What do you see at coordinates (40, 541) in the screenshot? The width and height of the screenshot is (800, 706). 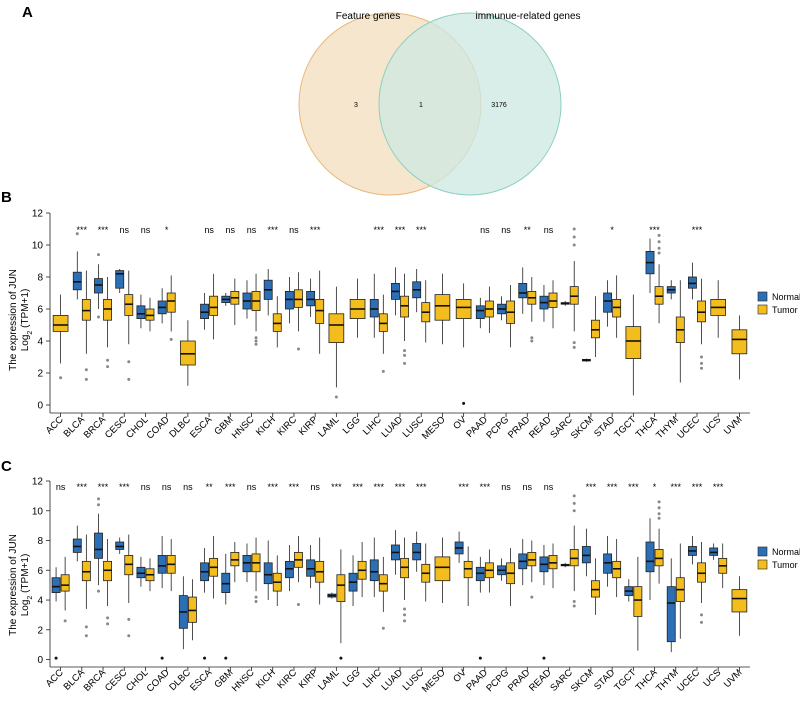 I see `y-tick-label: 8` at bounding box center [40, 541].